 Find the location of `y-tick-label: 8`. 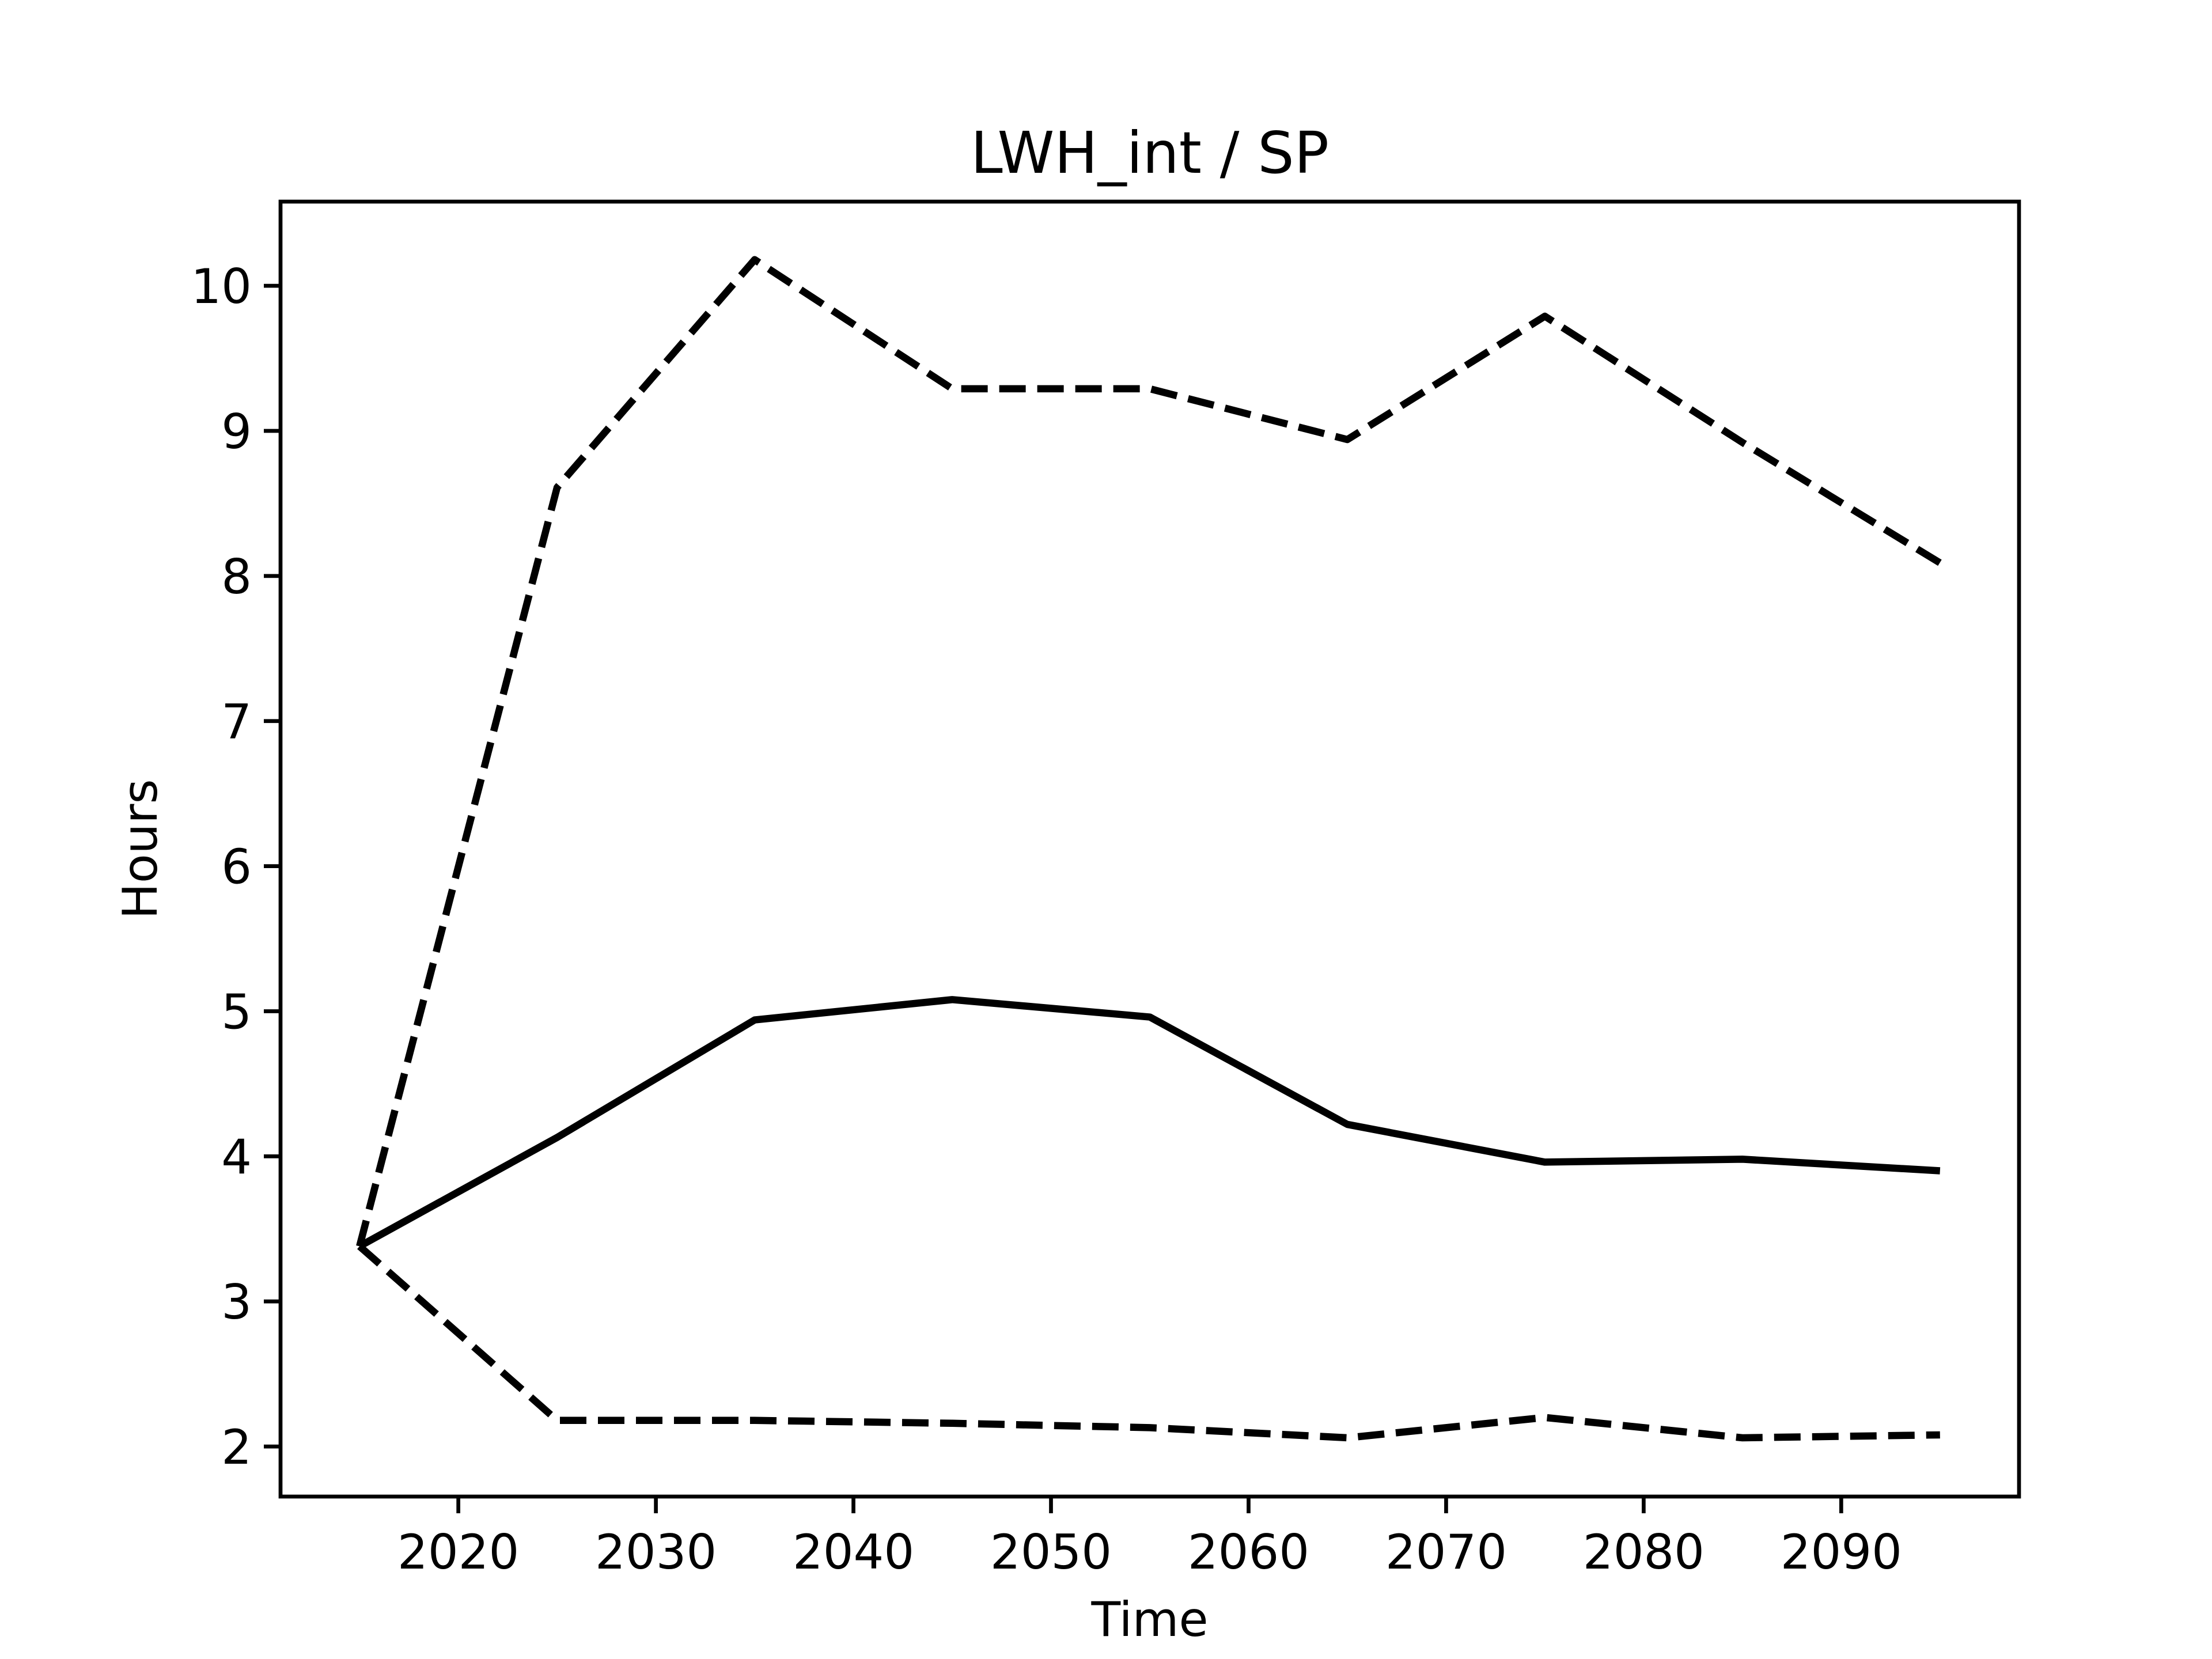

y-tick-label: 8 is located at coordinates (236, 577).